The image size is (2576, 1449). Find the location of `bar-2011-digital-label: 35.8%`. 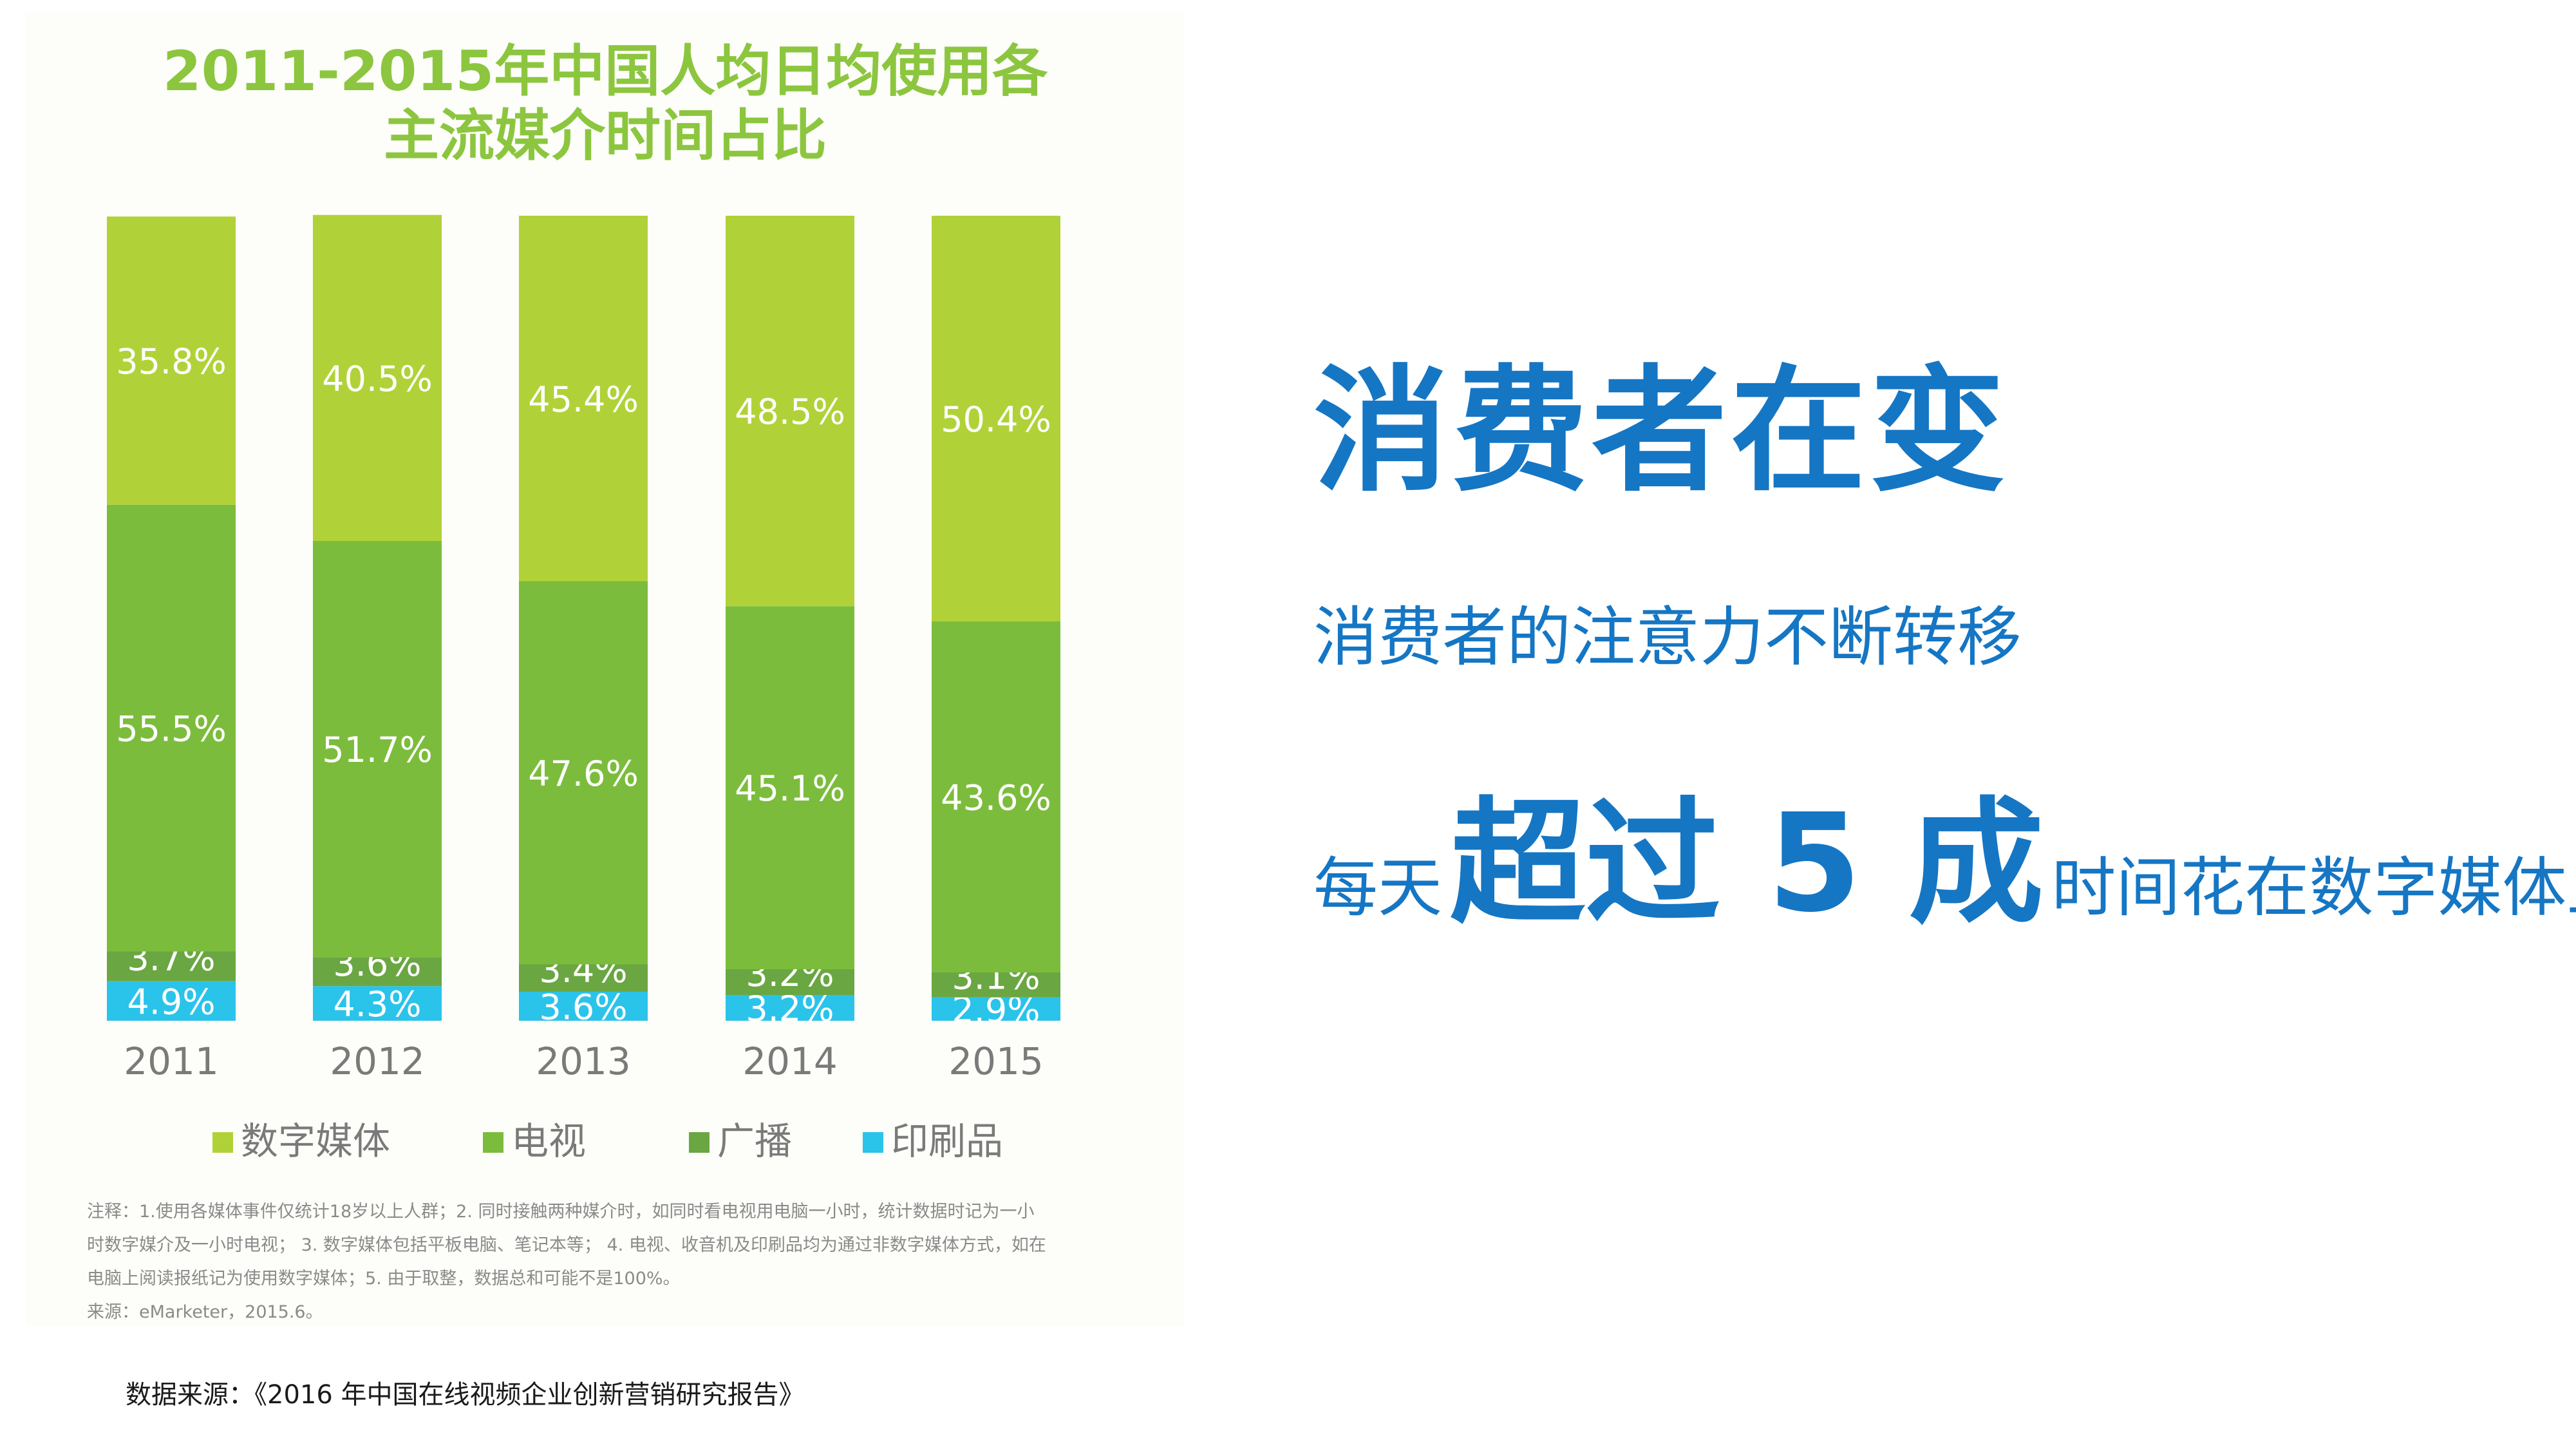

bar-2011-digital-label: 35.8% is located at coordinates (171, 362).